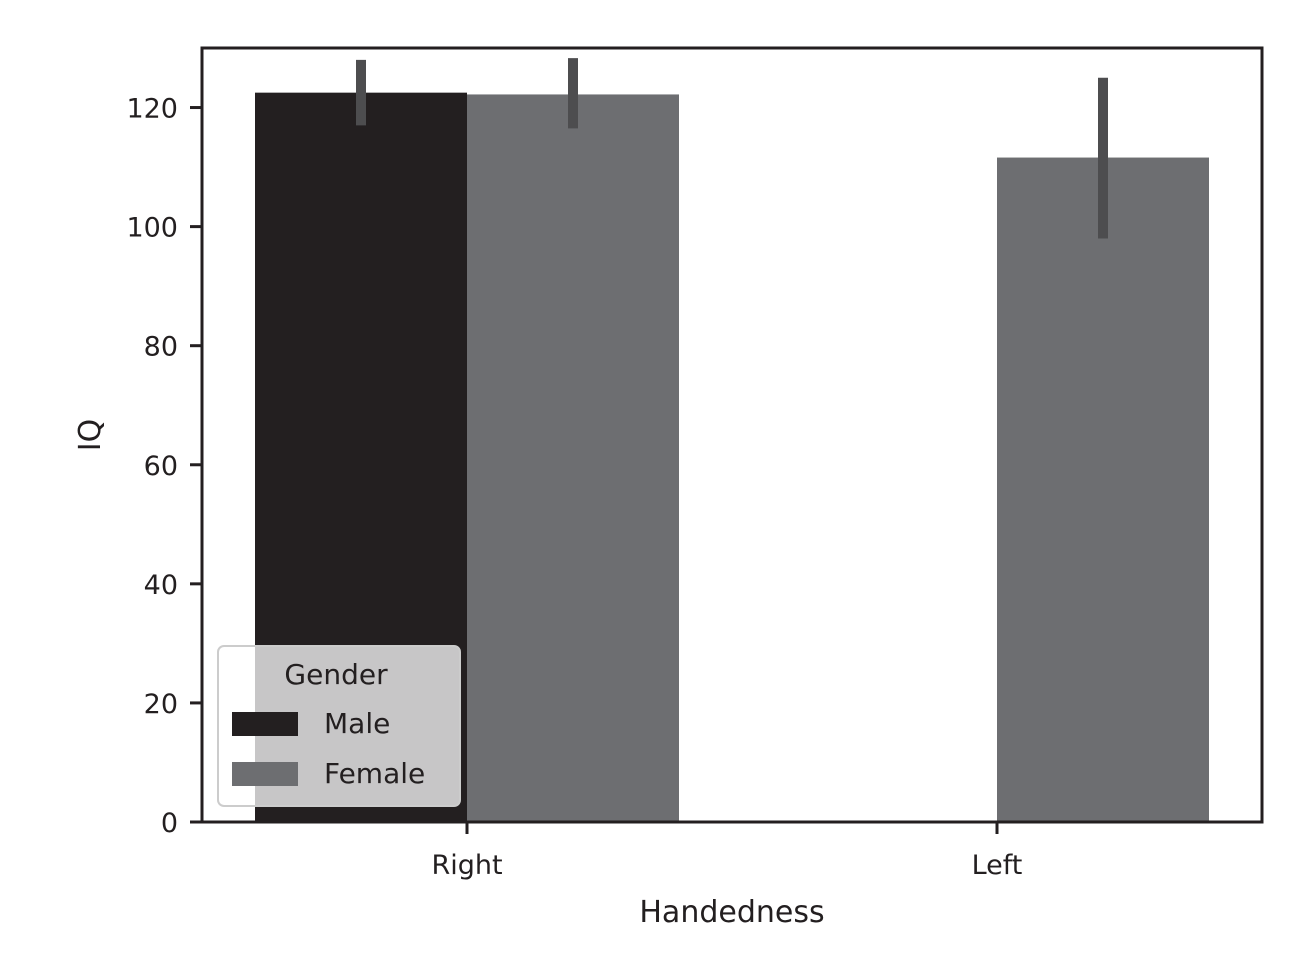 The height and width of the screenshot is (961, 1315). What do you see at coordinates (161, 466) in the screenshot?
I see `y-tick-label: 60` at bounding box center [161, 466].